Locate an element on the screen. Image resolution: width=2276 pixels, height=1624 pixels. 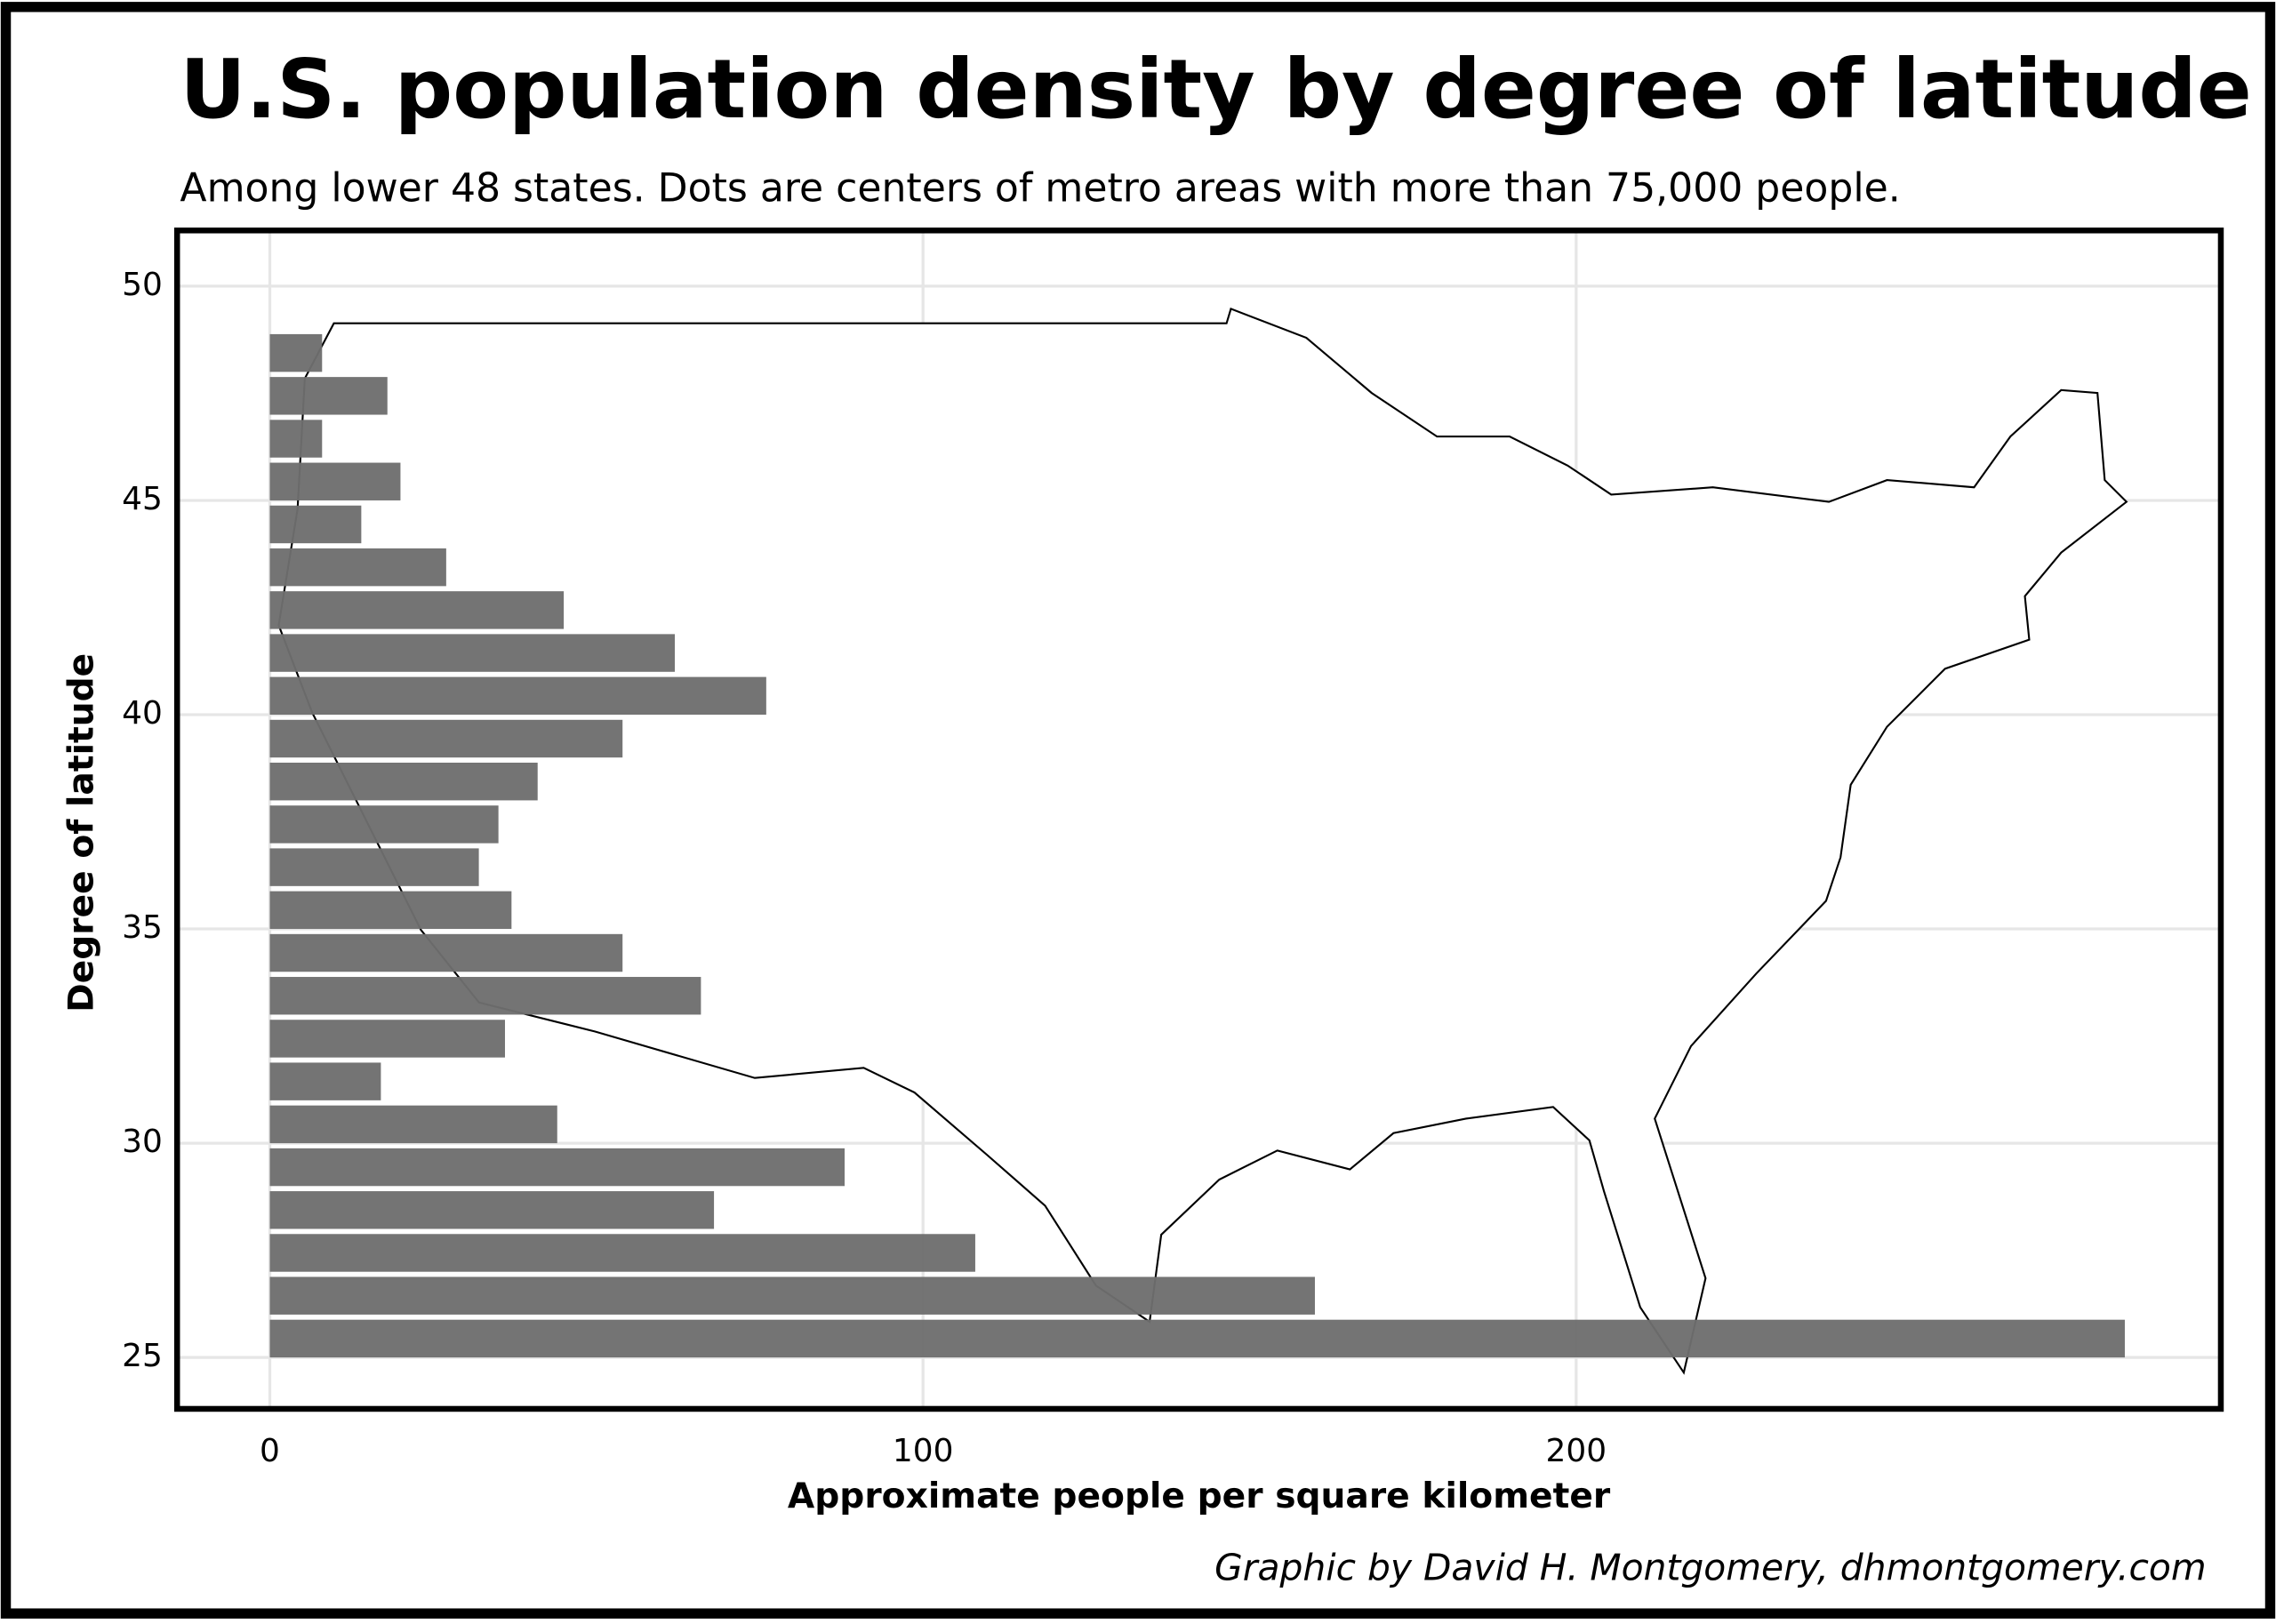
y-axis-title: Degree of latitude is located at coordinates (81, 832).